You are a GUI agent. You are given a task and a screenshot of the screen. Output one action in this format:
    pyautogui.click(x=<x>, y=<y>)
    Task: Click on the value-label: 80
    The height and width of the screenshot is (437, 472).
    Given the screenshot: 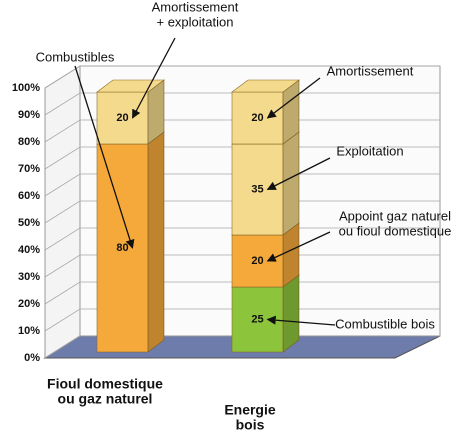 What is the action you would take?
    pyautogui.click(x=122, y=248)
    